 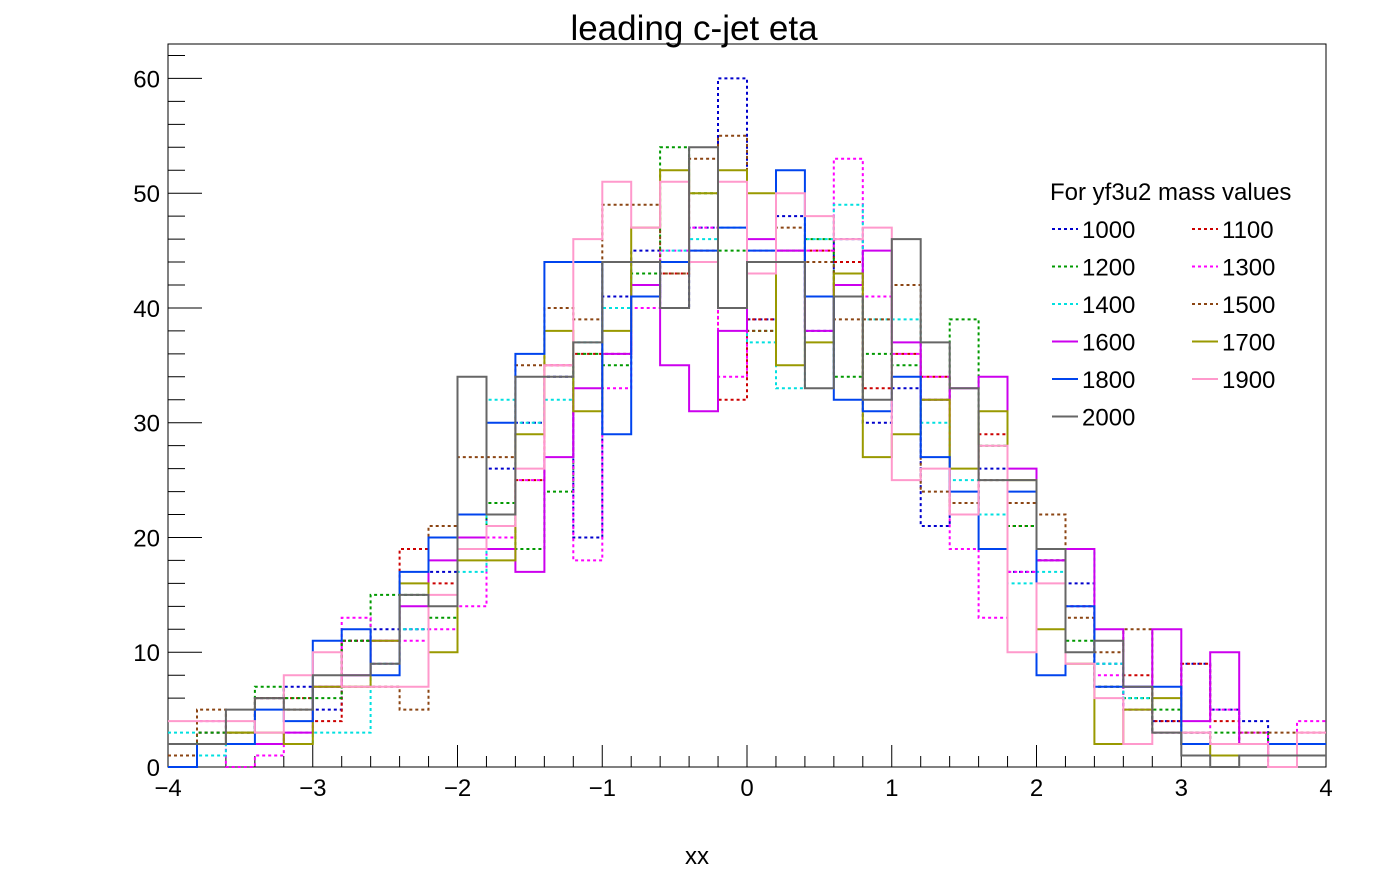 What do you see at coordinates (746, 788) in the screenshot?
I see `x-tick-label: 0` at bounding box center [746, 788].